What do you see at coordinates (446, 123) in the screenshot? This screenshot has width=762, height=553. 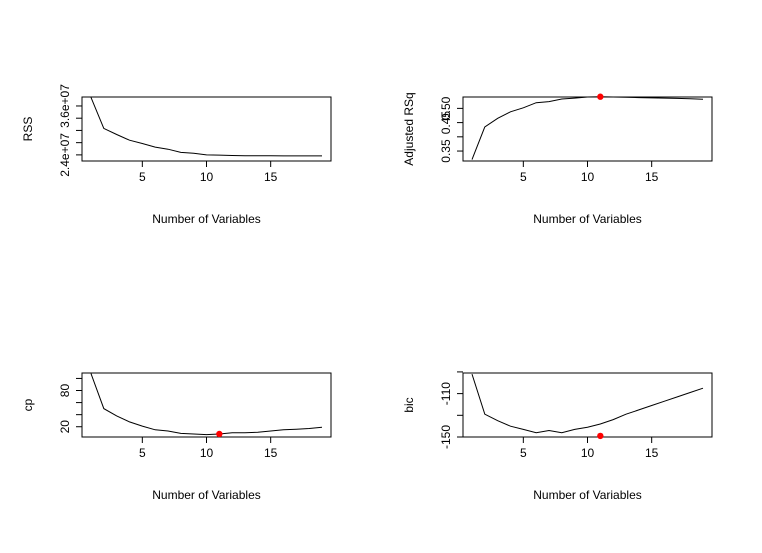 I see `y-tick-label: 0.45` at bounding box center [446, 123].